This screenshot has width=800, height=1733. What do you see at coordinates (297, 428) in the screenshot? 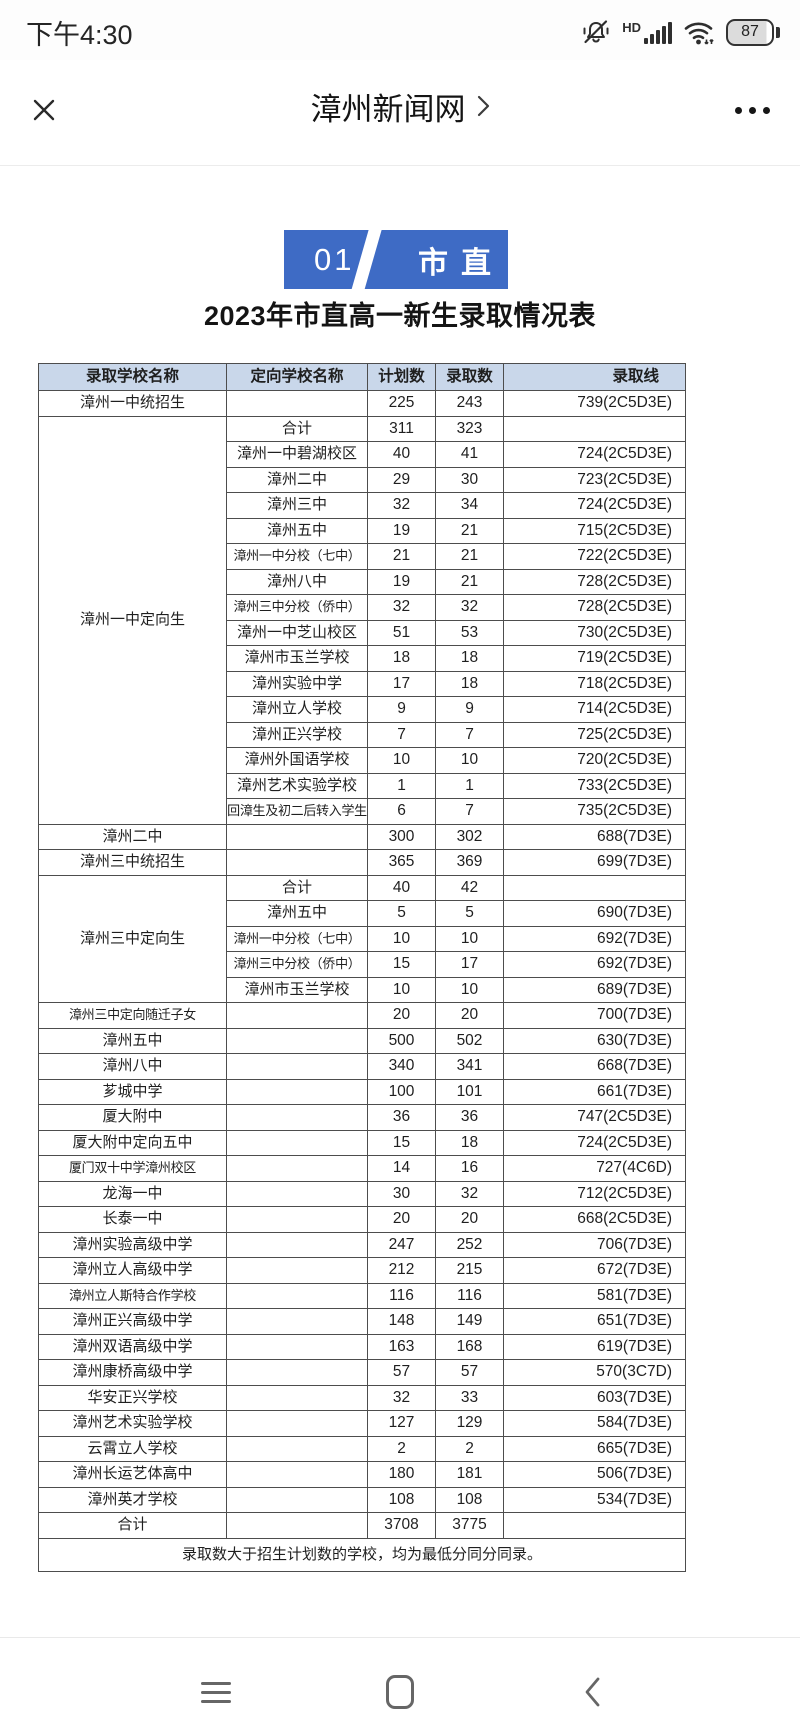
I see `target-cell: 合计` at bounding box center [297, 428].